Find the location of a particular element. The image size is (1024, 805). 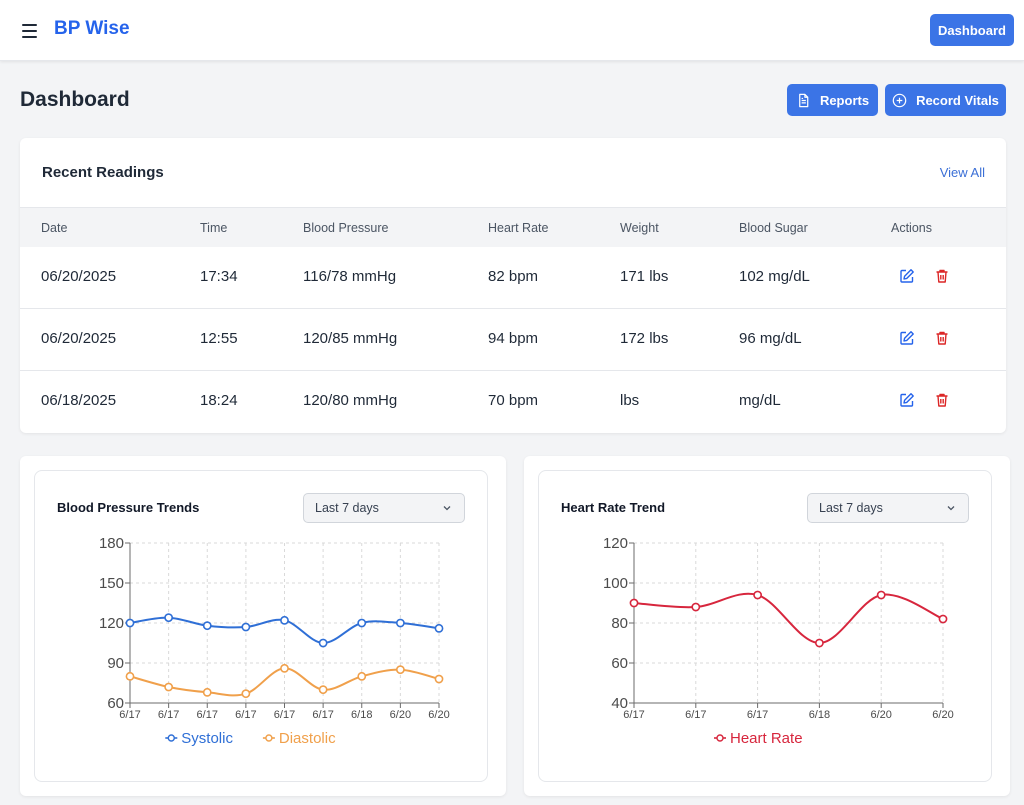

cell-date: 06/18/2025 is located at coordinates (79, 400).